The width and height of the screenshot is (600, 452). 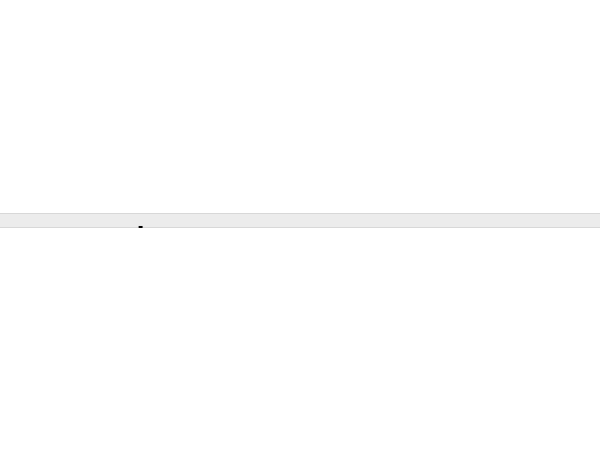 What do you see at coordinates (300, 220) in the screenshot?
I see `panel-divider` at bounding box center [300, 220].